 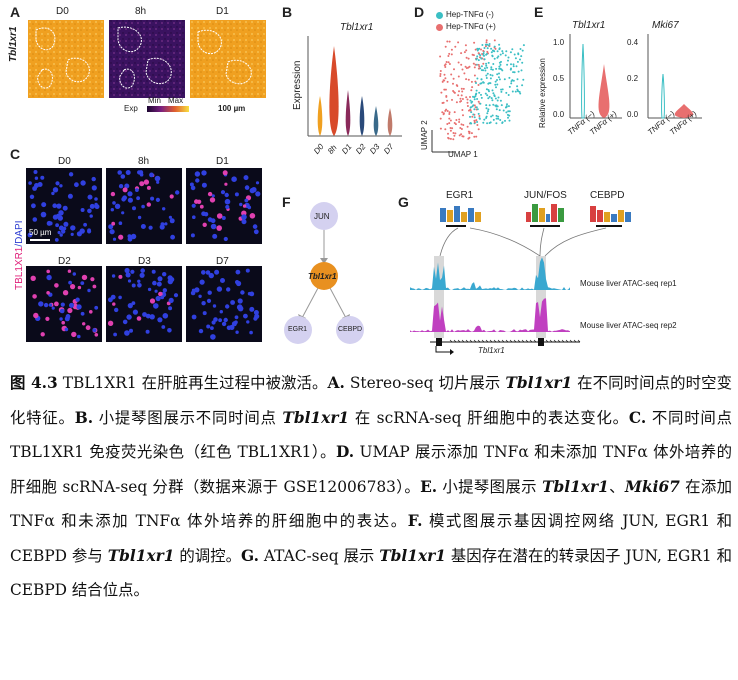 I want to click on panel-e-label: E, so click(x=539, y=12).